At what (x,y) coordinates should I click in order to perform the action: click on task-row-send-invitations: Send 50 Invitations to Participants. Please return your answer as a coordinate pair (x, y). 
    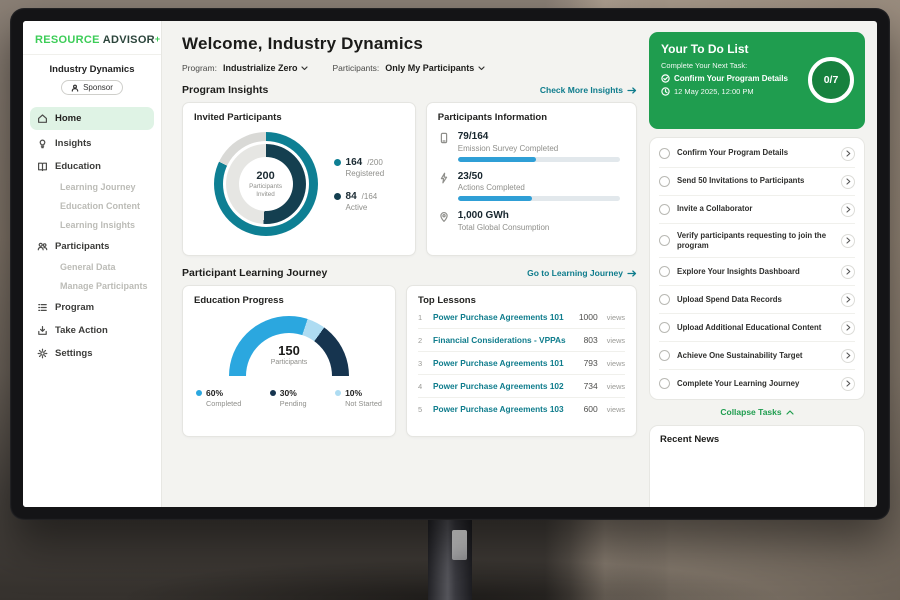
    Looking at the image, I should click on (757, 182).